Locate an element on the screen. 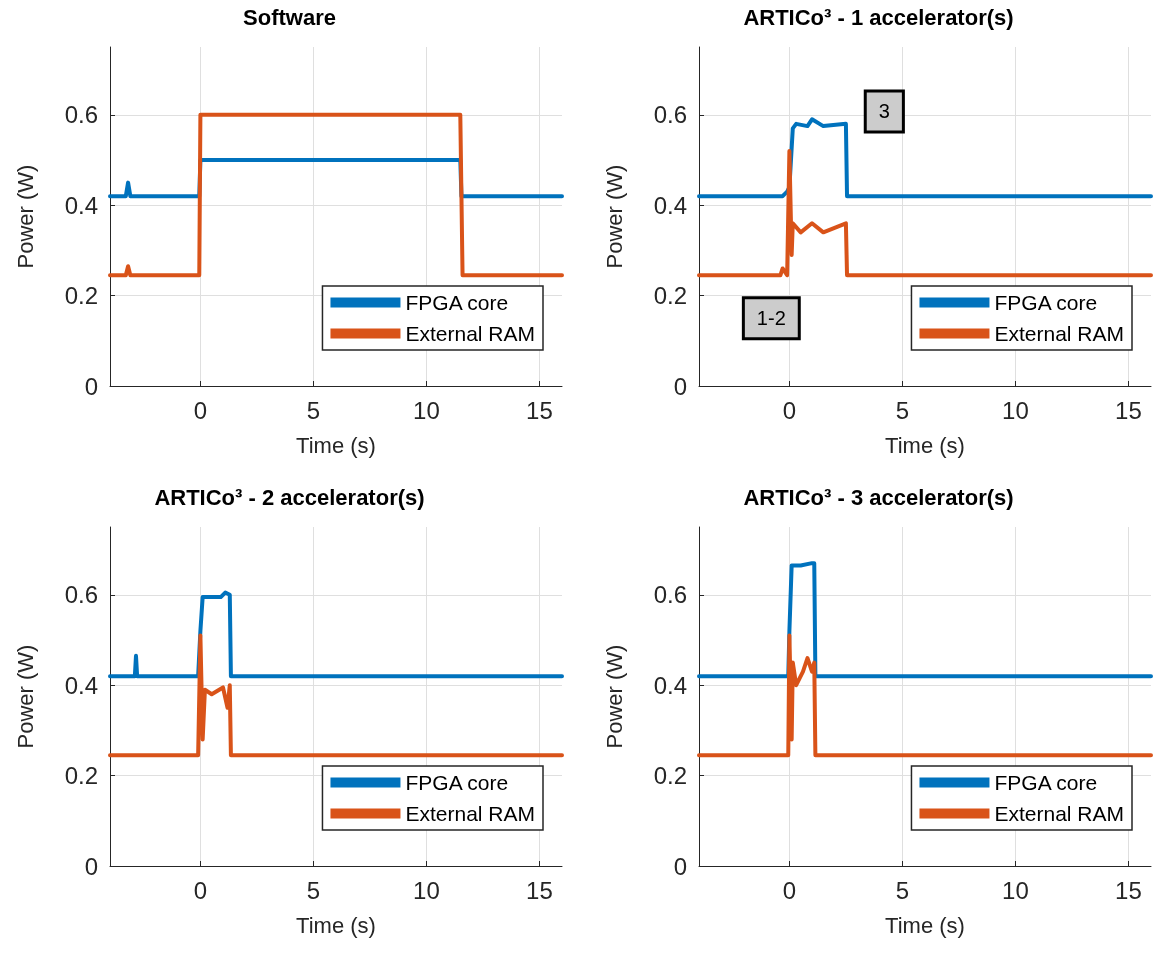 The height and width of the screenshot is (960, 1158). annotation: 3 is located at coordinates (884, 111).